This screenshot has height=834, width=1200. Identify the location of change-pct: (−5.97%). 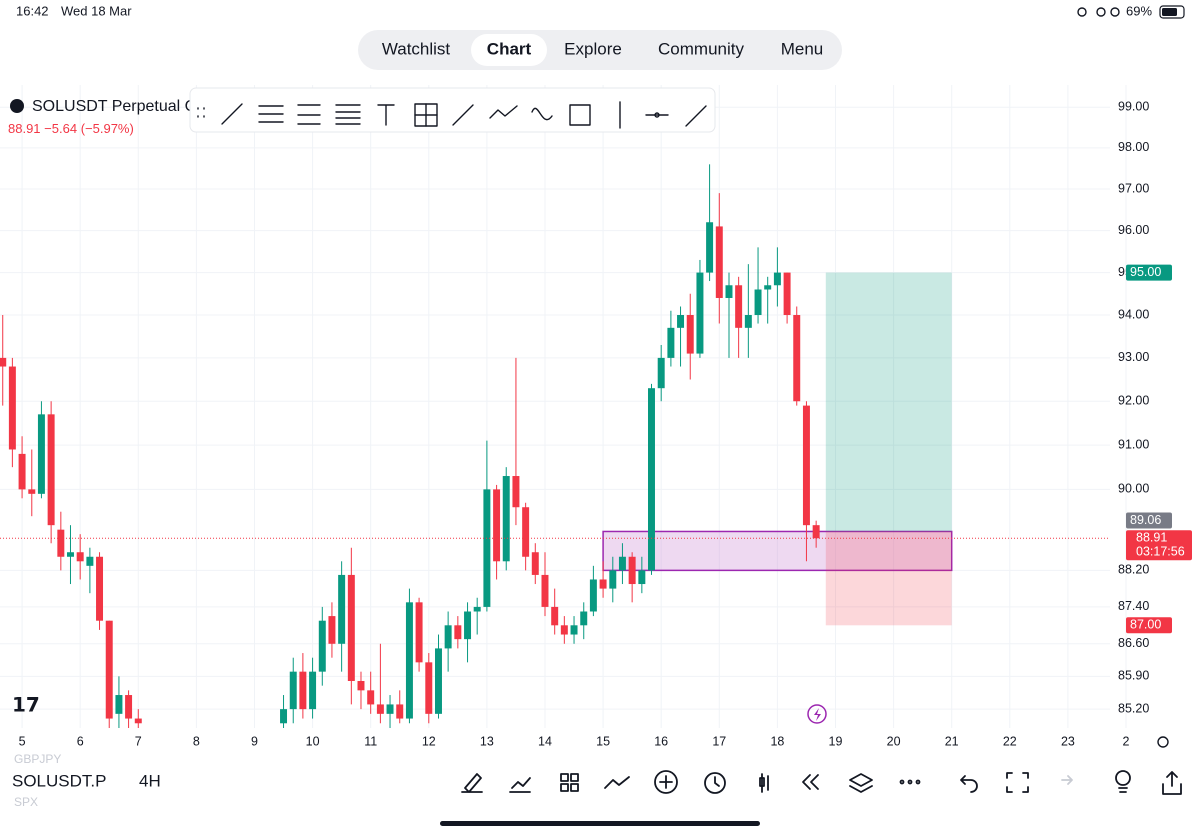
(107, 128).